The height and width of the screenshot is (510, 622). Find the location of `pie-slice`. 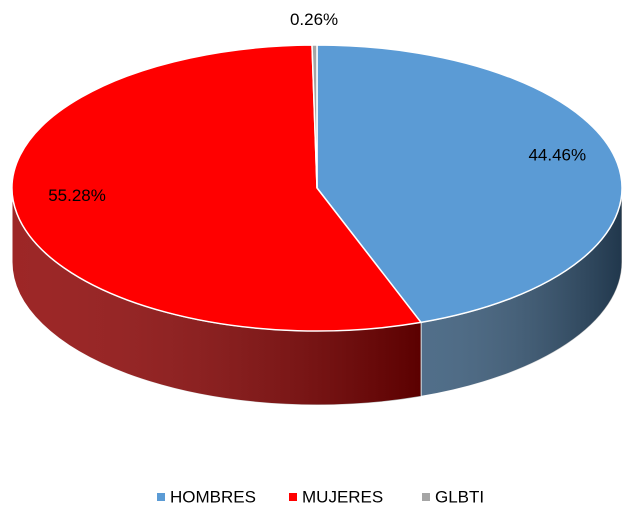

pie-slice is located at coordinates (314, 116).